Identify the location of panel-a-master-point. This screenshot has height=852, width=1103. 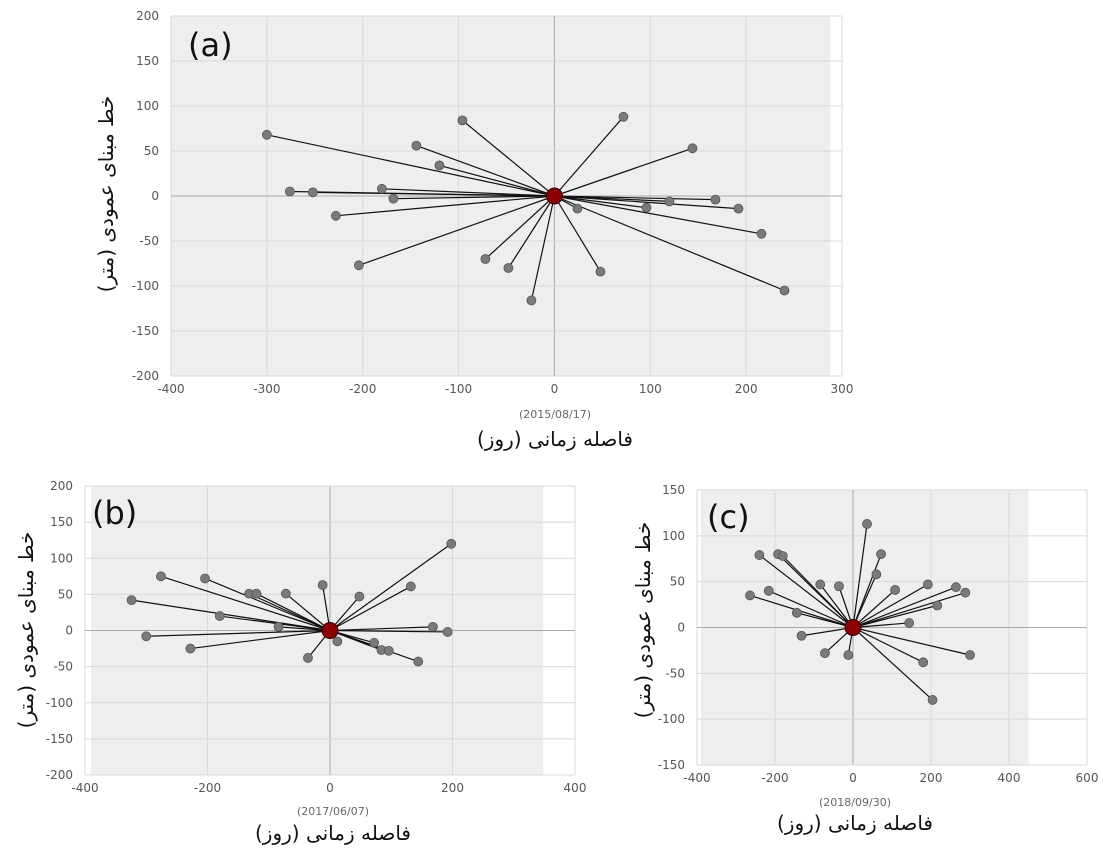
(554, 196).